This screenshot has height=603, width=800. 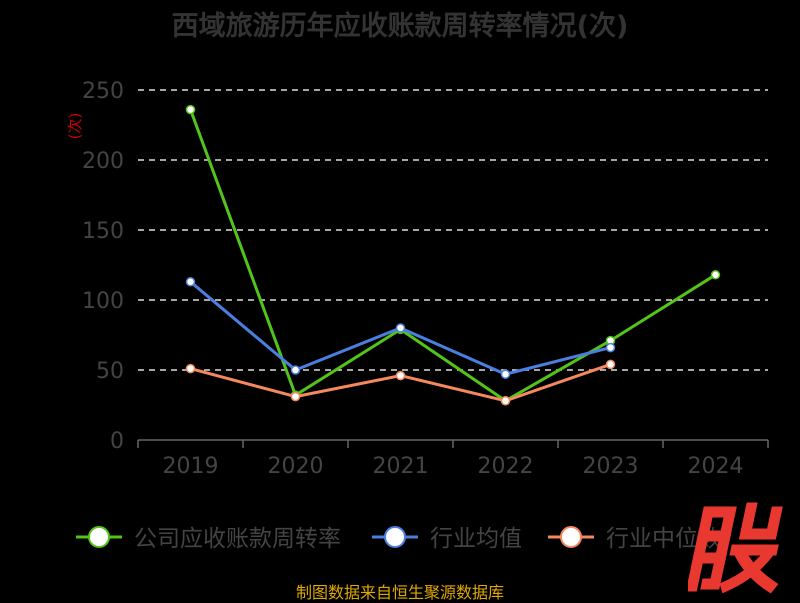 I want to click on y-axis-unit-label: (次), so click(x=75, y=126).